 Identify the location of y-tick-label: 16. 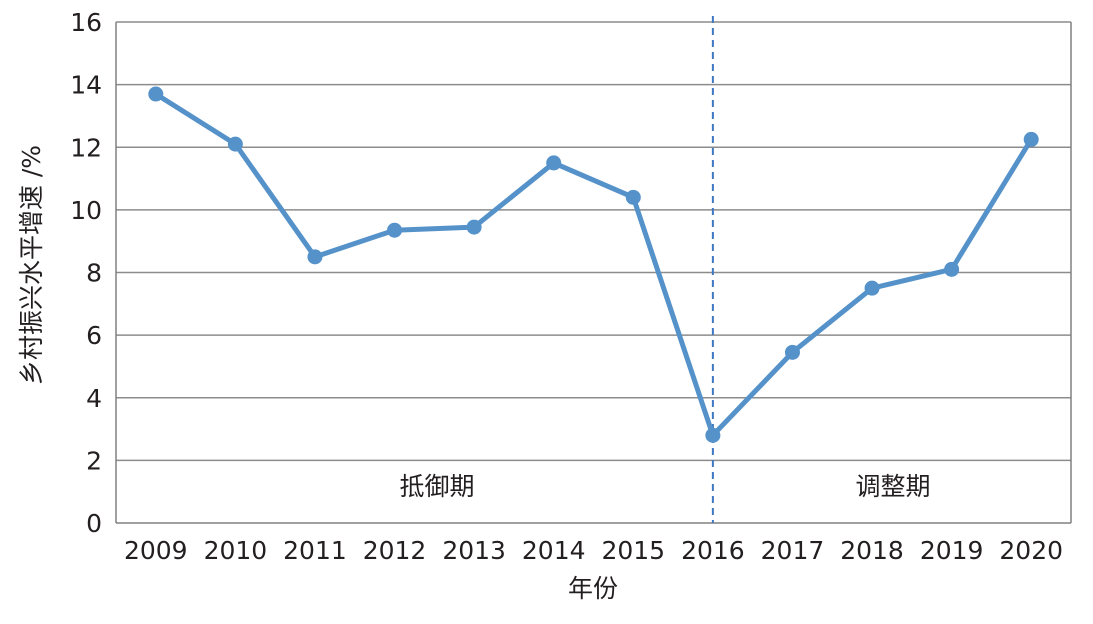
(86, 22).